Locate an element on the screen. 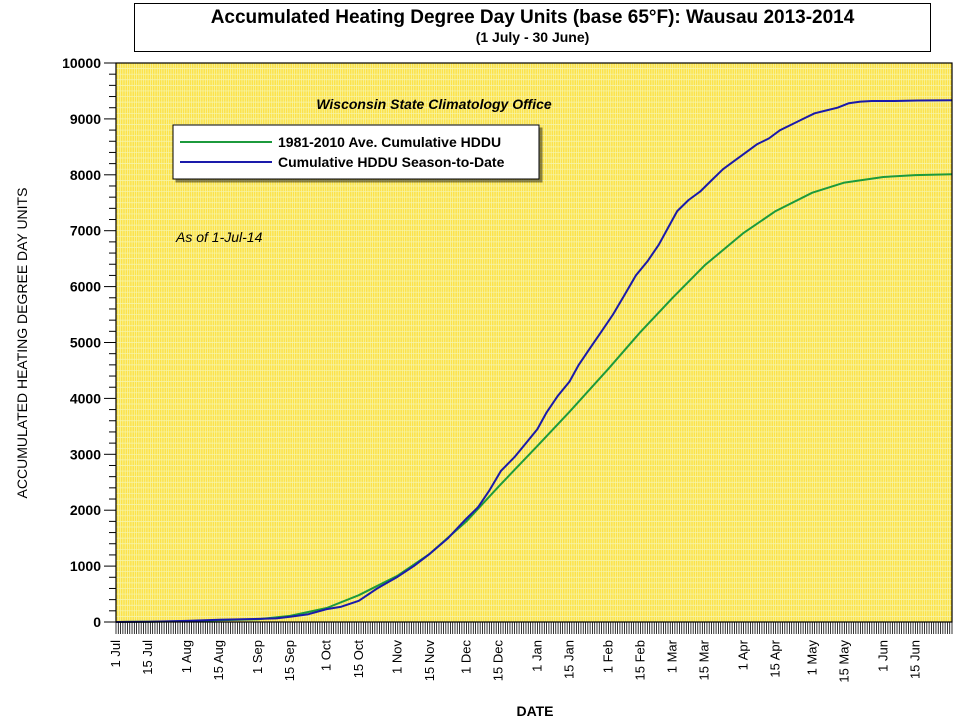 This screenshot has height=720, width=973. x-tick-label: 15 Jun is located at coordinates (914, 659).